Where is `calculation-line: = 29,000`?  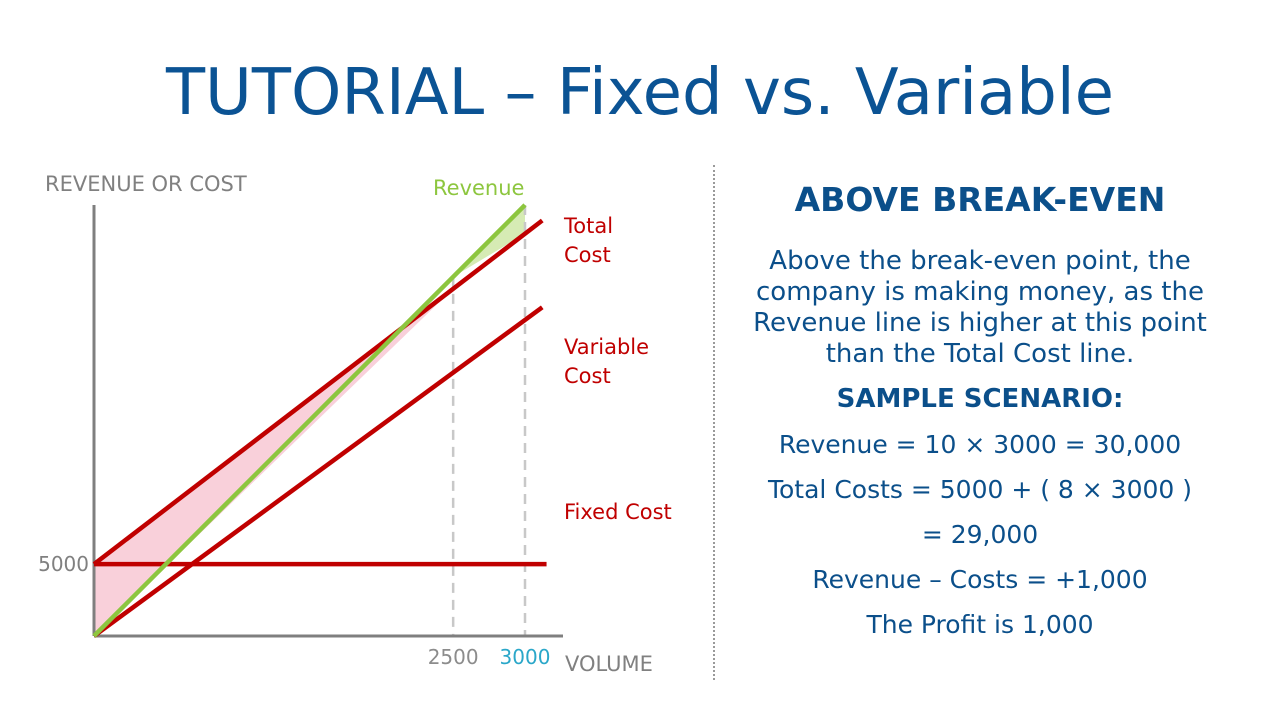 calculation-line: = 29,000 is located at coordinates (980, 534).